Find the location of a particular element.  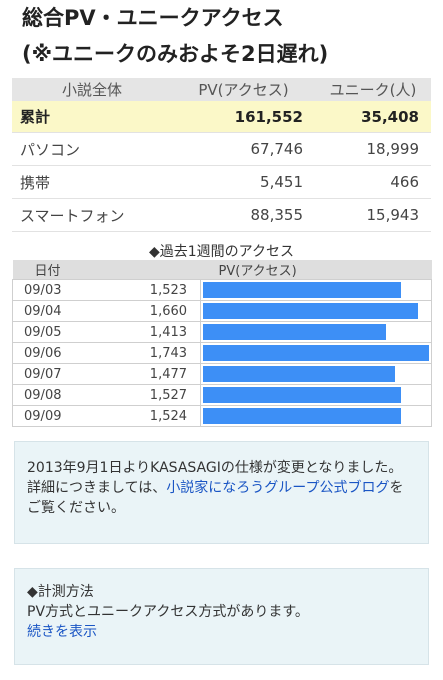

weekly-pv-value: 1,743 is located at coordinates (137, 353).